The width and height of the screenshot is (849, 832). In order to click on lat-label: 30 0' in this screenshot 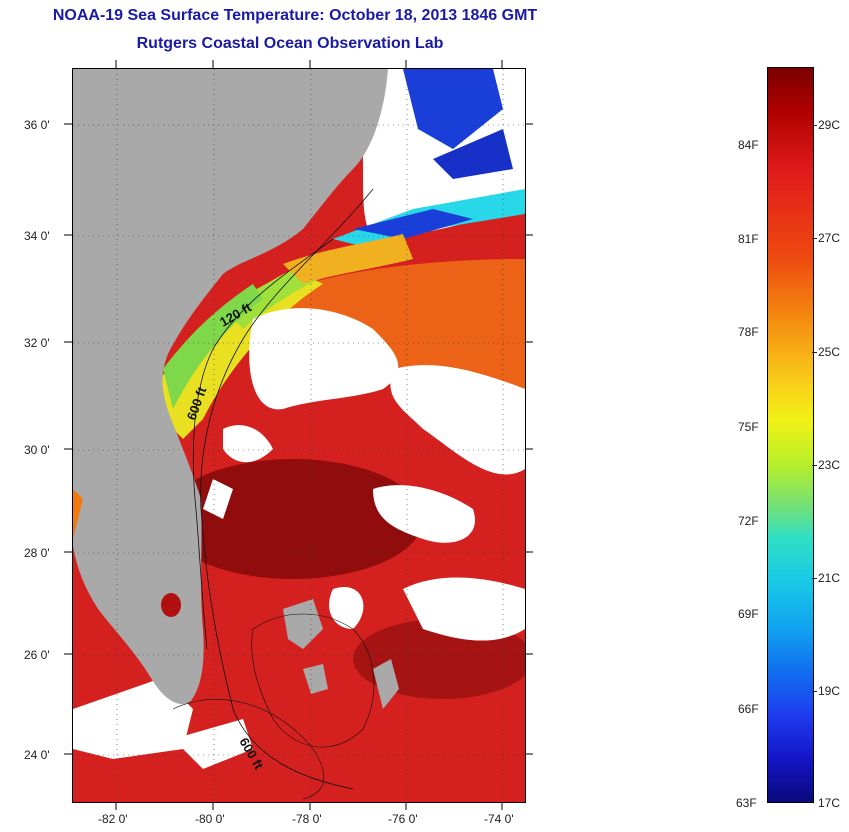, I will do `click(37, 450)`.